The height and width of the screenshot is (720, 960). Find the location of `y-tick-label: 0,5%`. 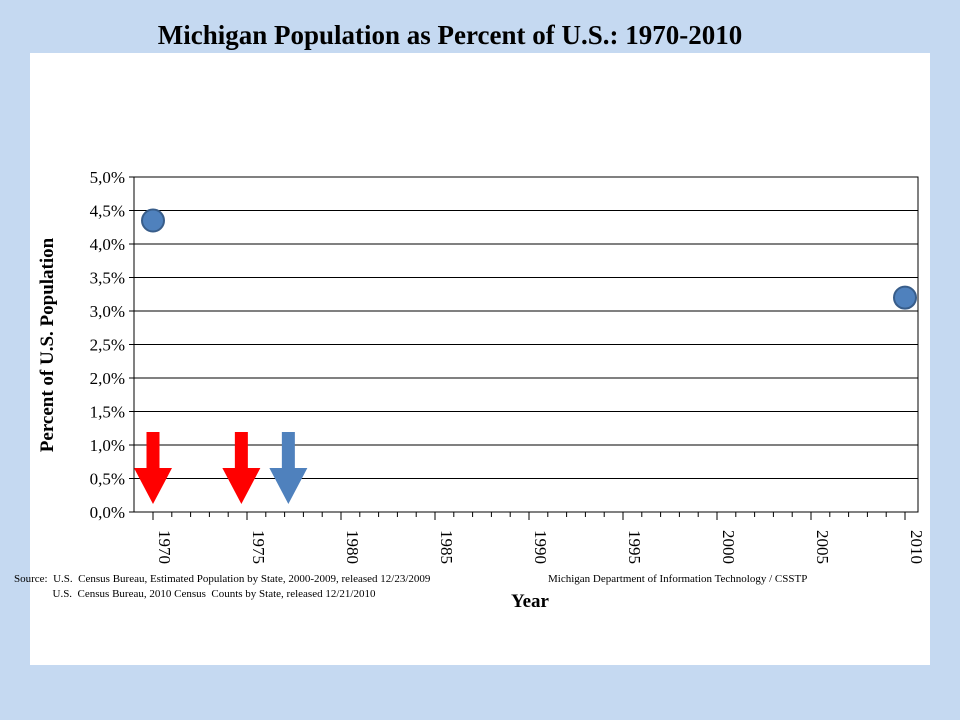

y-tick-label: 0,5% is located at coordinates (107, 479).